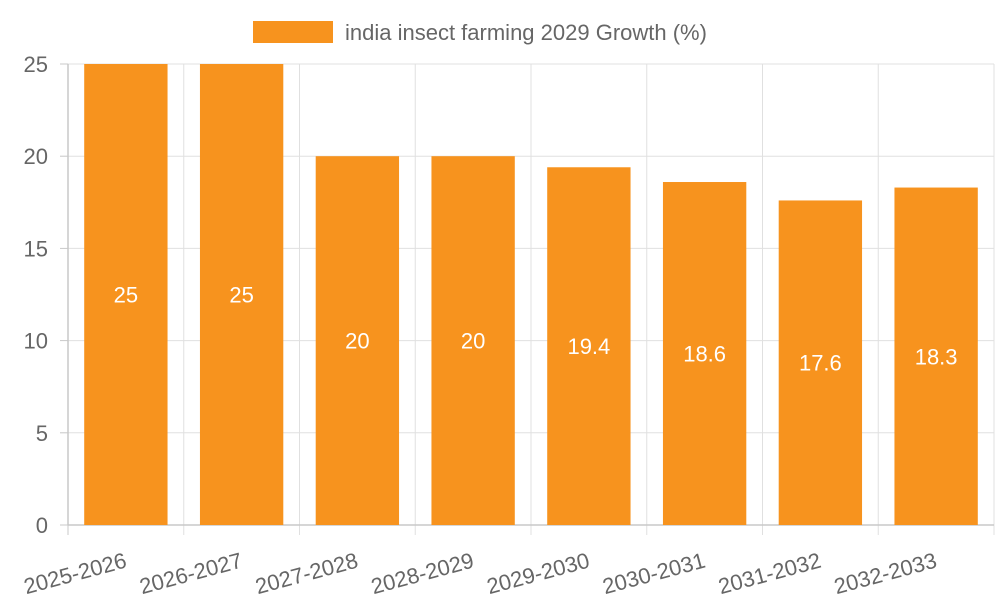  What do you see at coordinates (36, 295) in the screenshot?
I see `y-axis-ticks: 0 5 10 15 20 25` at bounding box center [36, 295].